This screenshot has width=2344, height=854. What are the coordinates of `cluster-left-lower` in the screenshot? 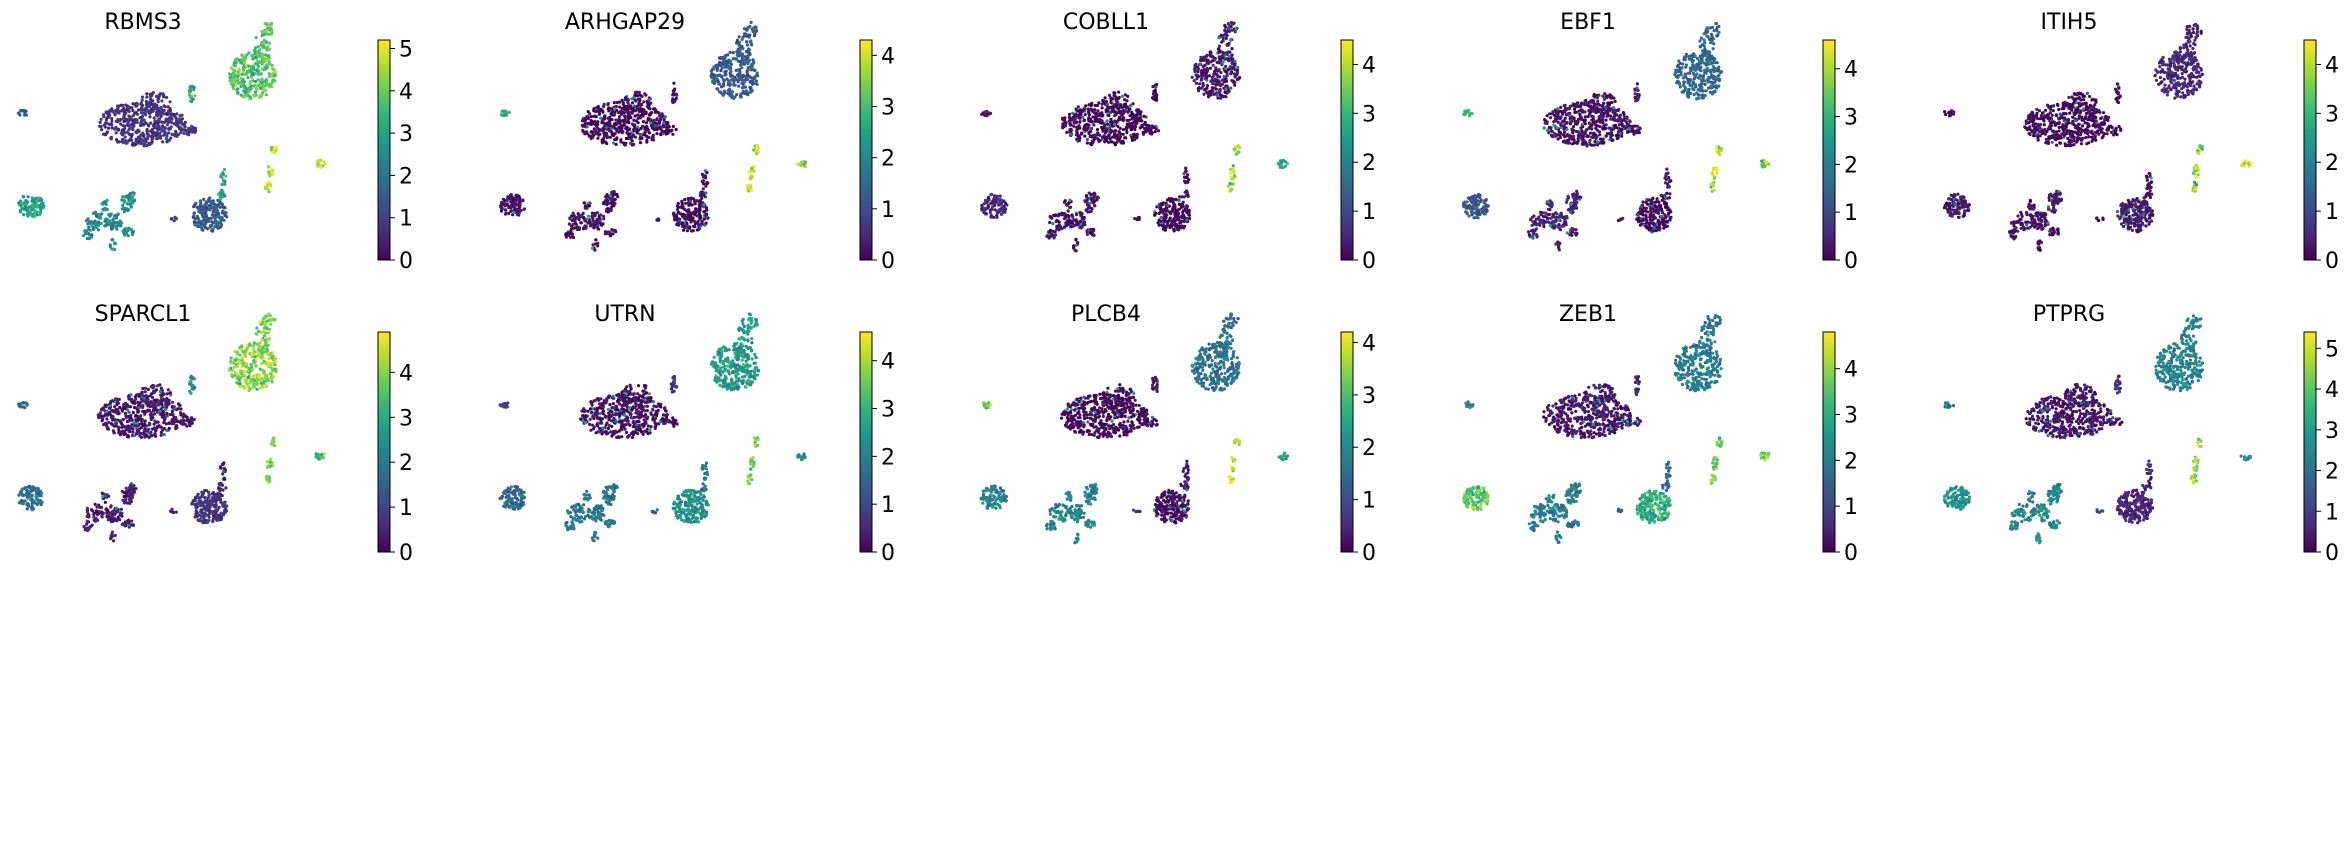 It's located at (994, 205).